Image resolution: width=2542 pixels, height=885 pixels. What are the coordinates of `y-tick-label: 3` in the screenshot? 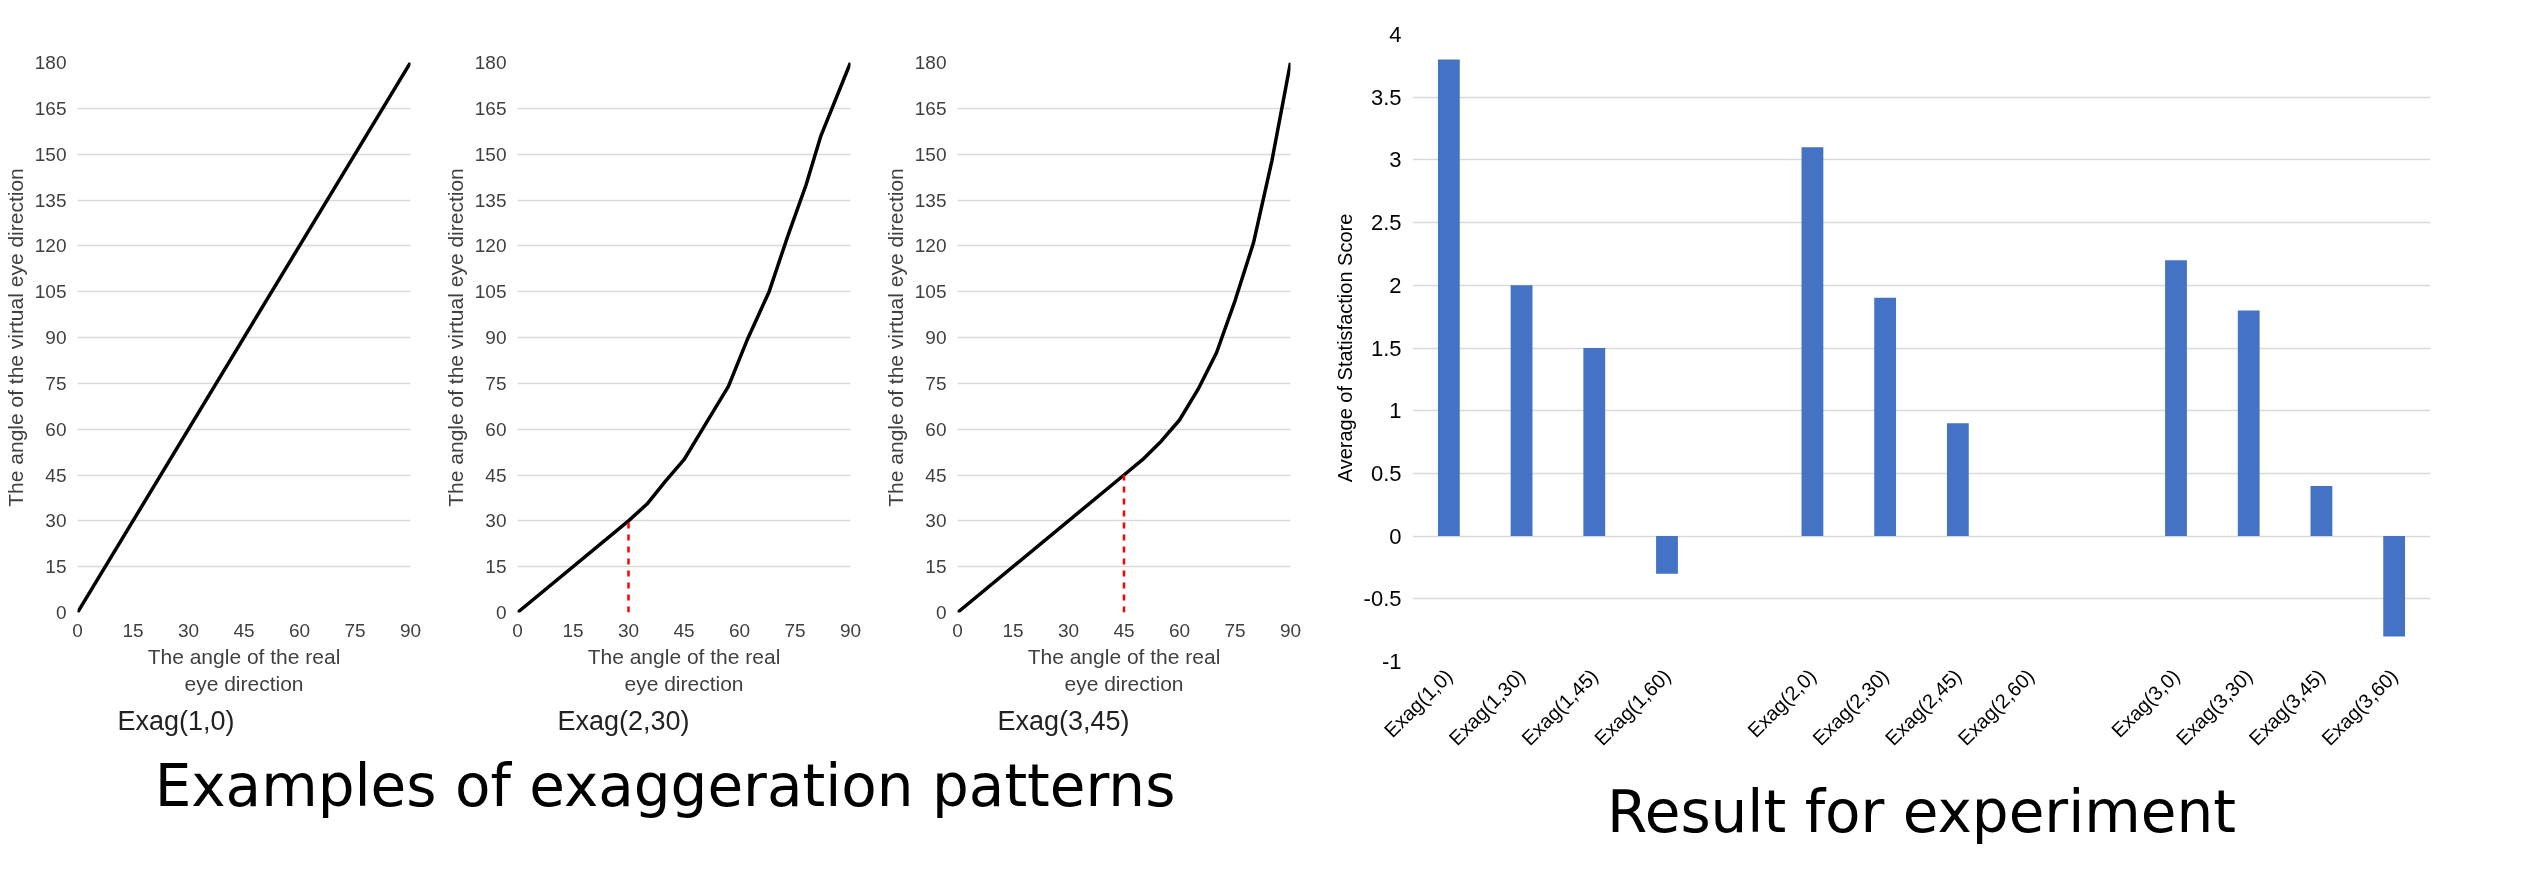 It's located at (1395, 160).